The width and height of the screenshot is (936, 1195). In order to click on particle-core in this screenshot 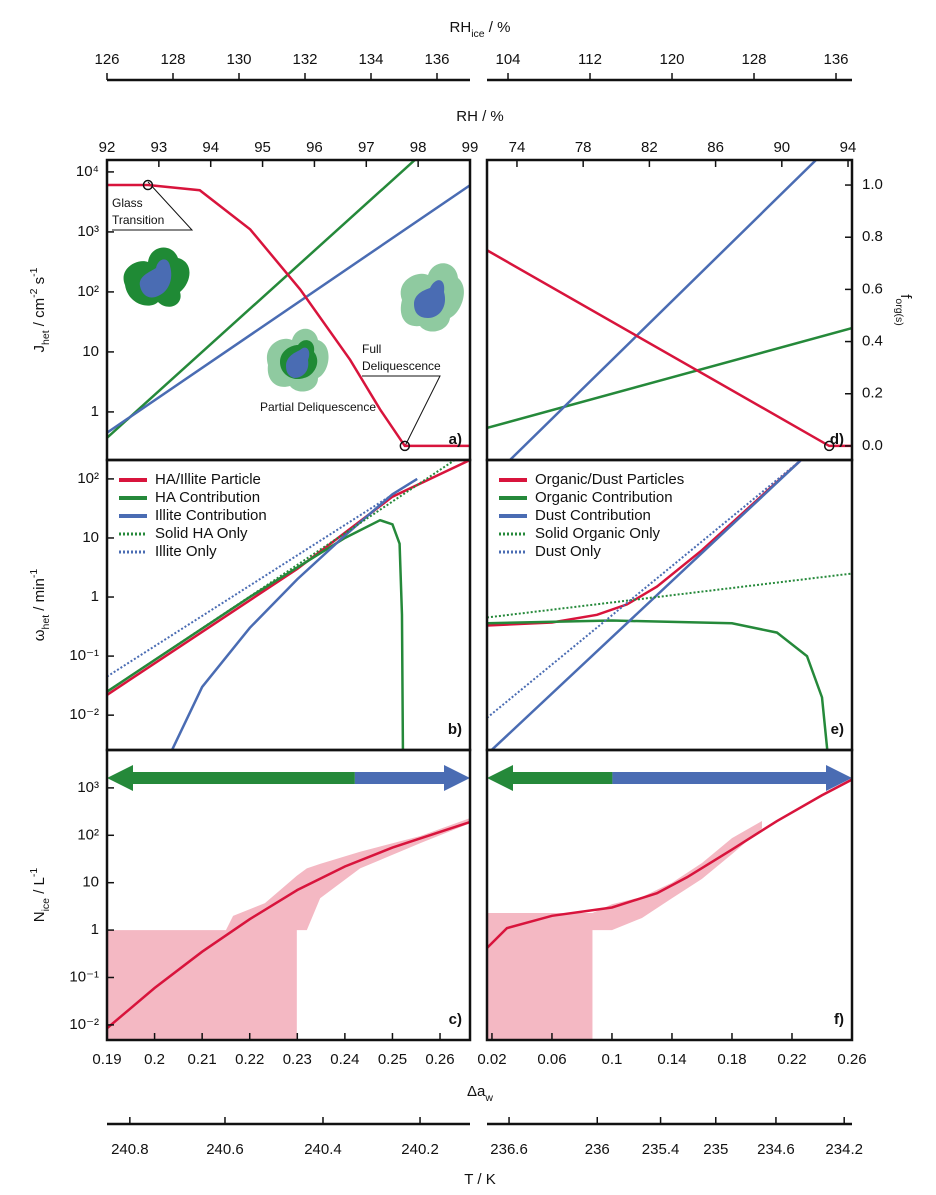, I will do `click(155, 278)`.